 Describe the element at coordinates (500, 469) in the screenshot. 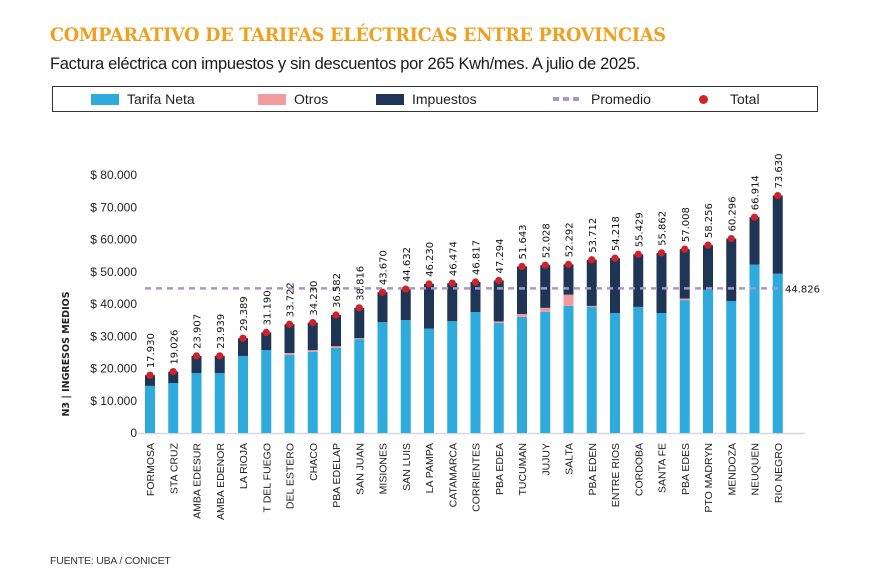

I see `category-label: PBA EDEA` at that location.